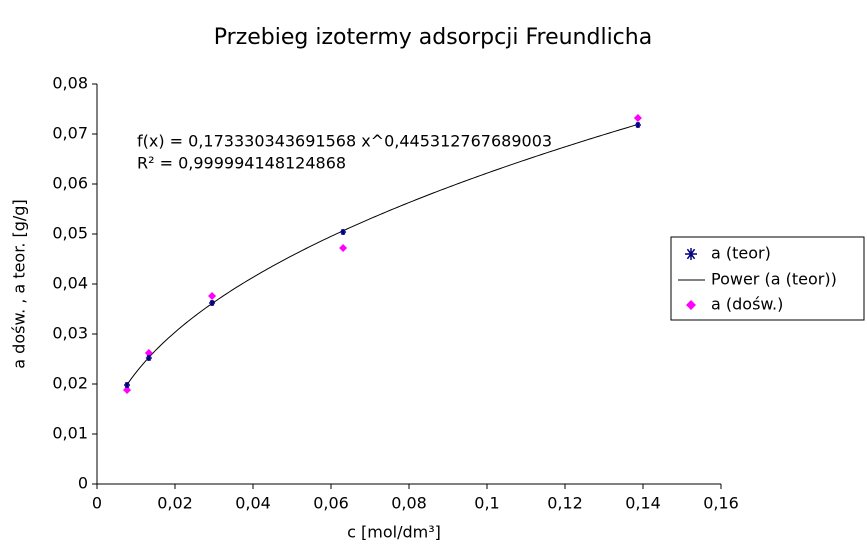 The height and width of the screenshot is (548, 867). I want to click on x-tick-label: 0,02, so click(175, 503).